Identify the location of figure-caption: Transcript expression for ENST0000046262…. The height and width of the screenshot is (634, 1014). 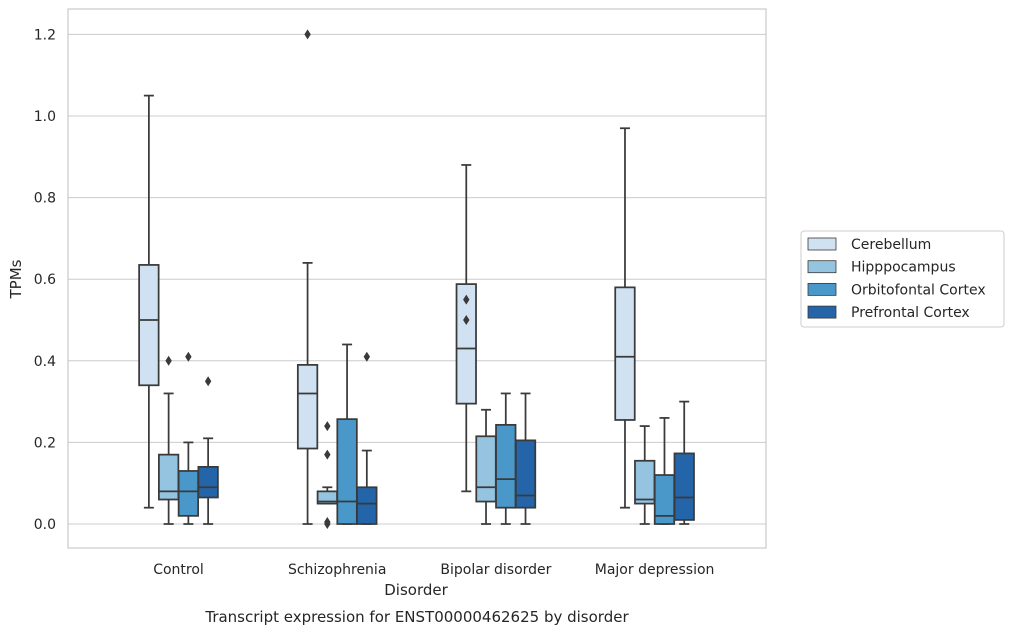
(416, 617).